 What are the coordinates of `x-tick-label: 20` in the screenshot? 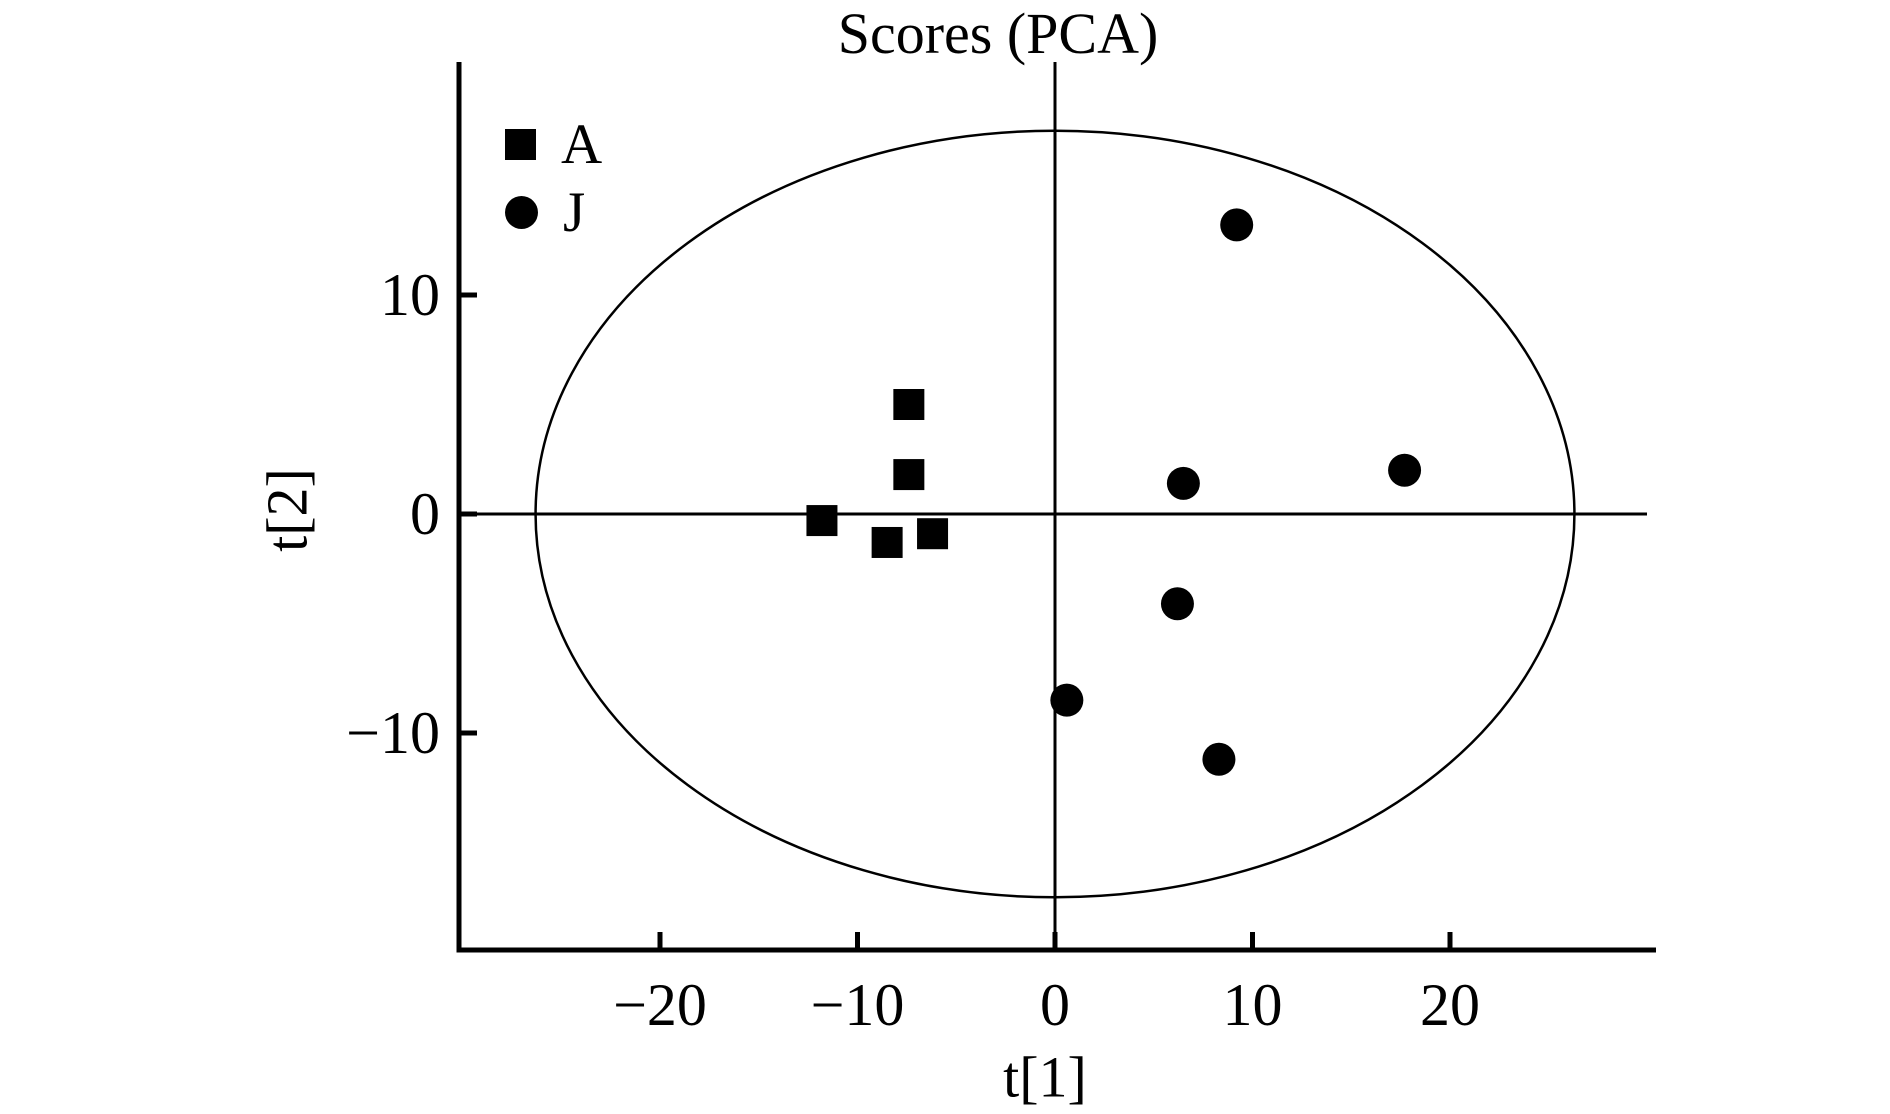 It's located at (1450, 1005).